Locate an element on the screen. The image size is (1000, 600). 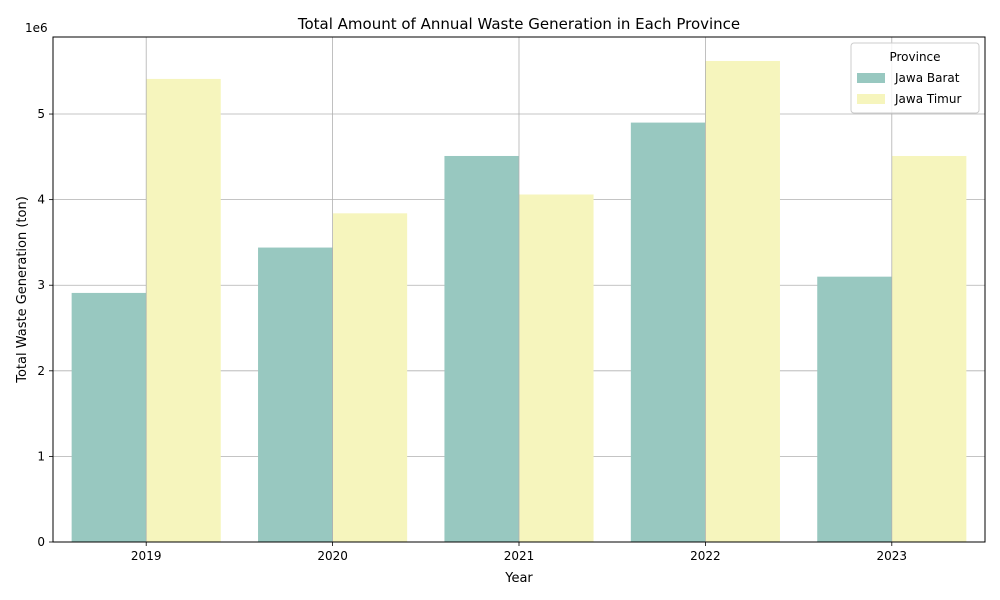
y-axis-offset-label: 1e6 is located at coordinates (36, 28).